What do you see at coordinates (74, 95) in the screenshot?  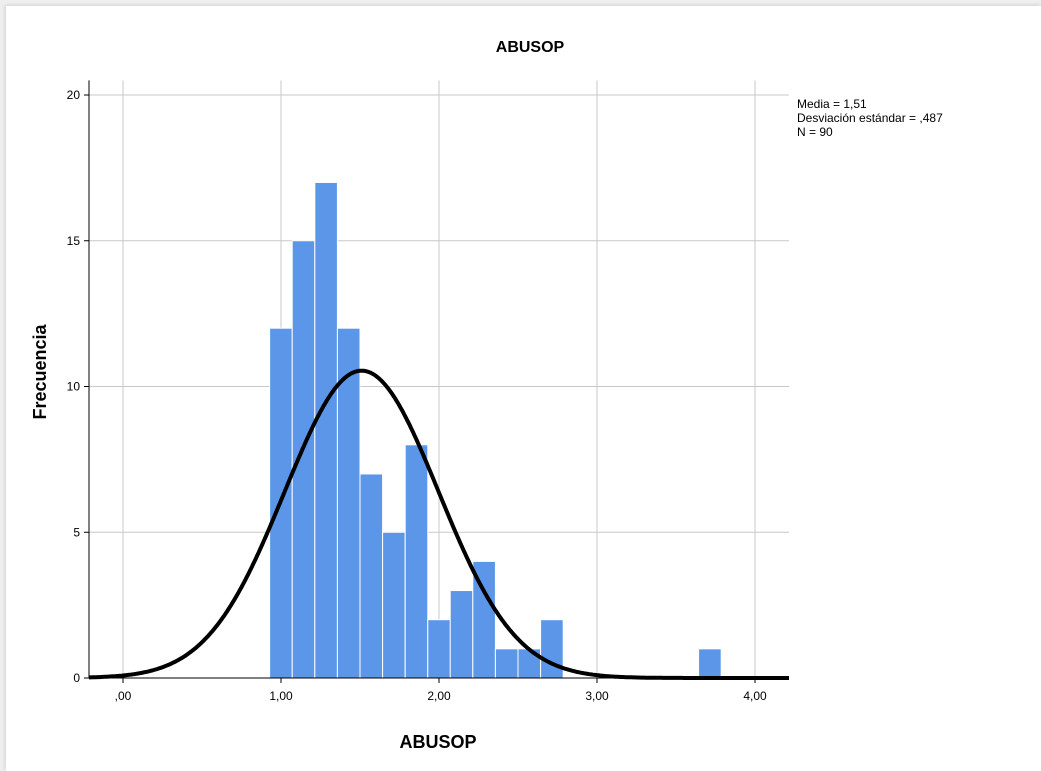 I see `y-tick-label-4: 20` at bounding box center [74, 95].